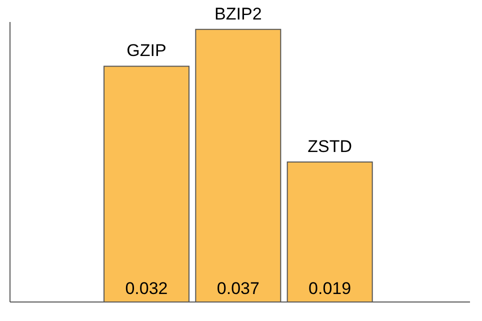 The height and width of the screenshot is (321, 482). Describe the element at coordinates (146, 50) in the screenshot. I see `x-tick-label: GZIP` at that location.